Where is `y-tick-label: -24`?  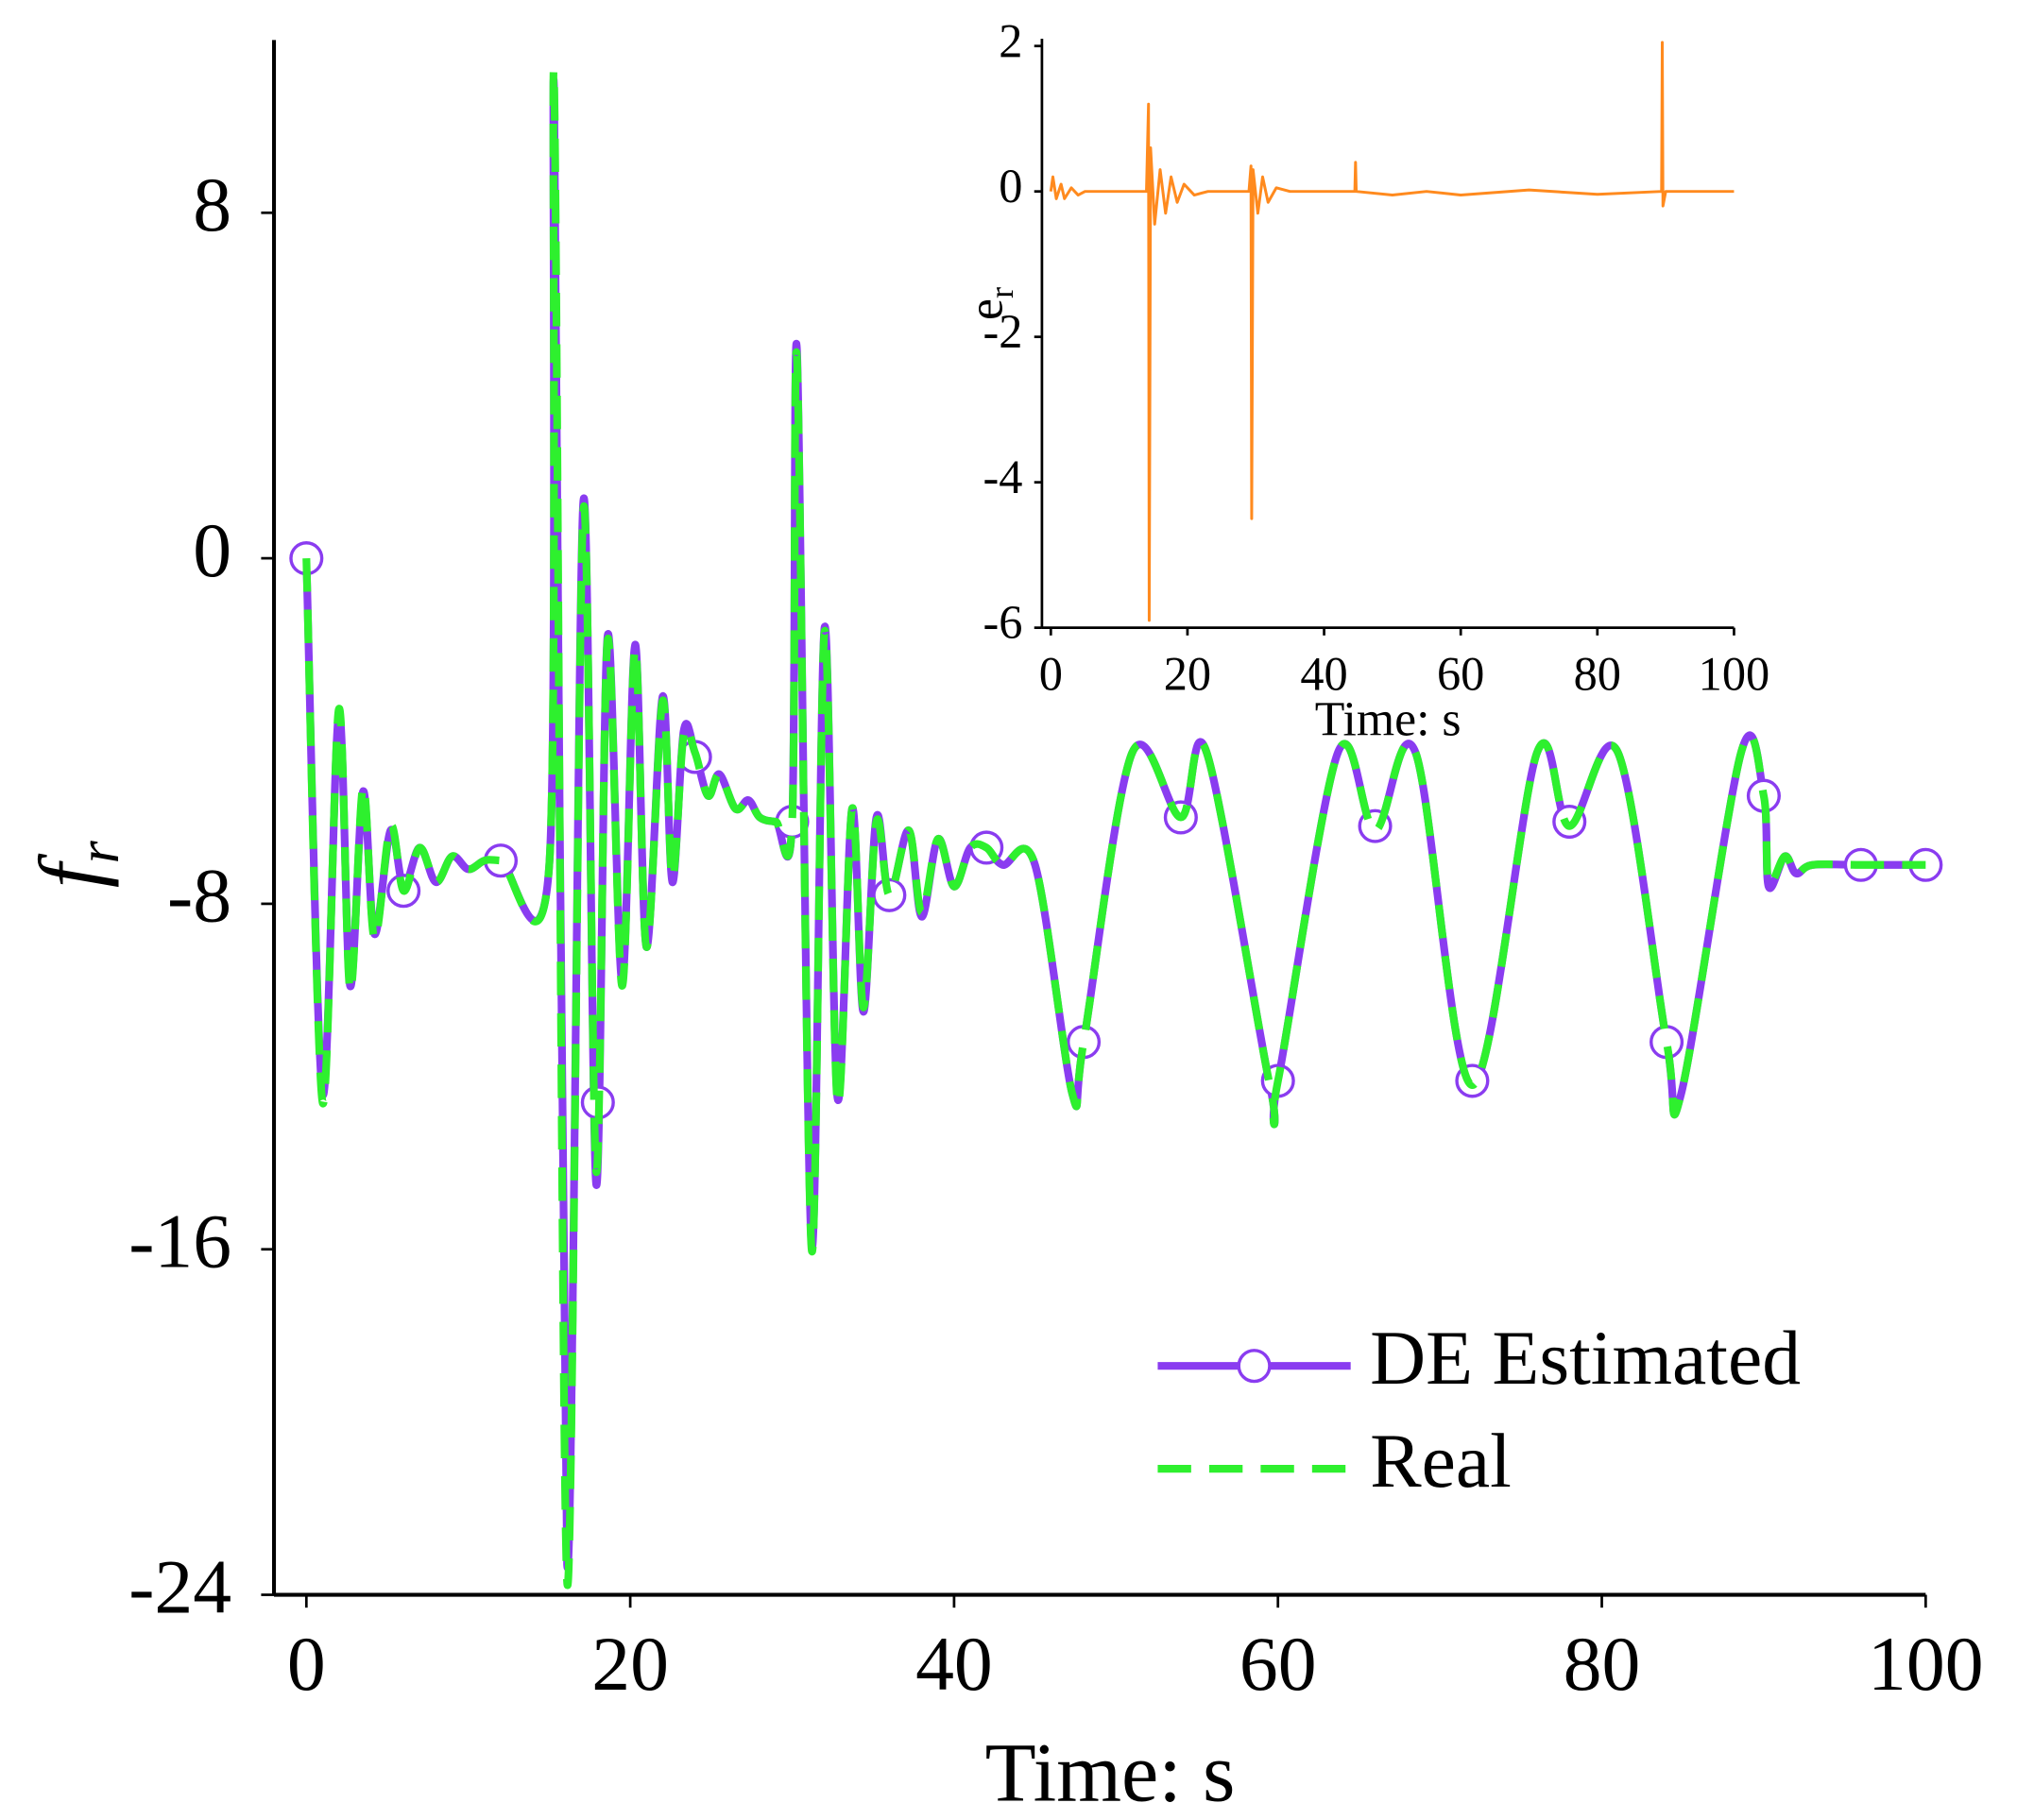
y-tick-label: -24 is located at coordinates (179, 1586).